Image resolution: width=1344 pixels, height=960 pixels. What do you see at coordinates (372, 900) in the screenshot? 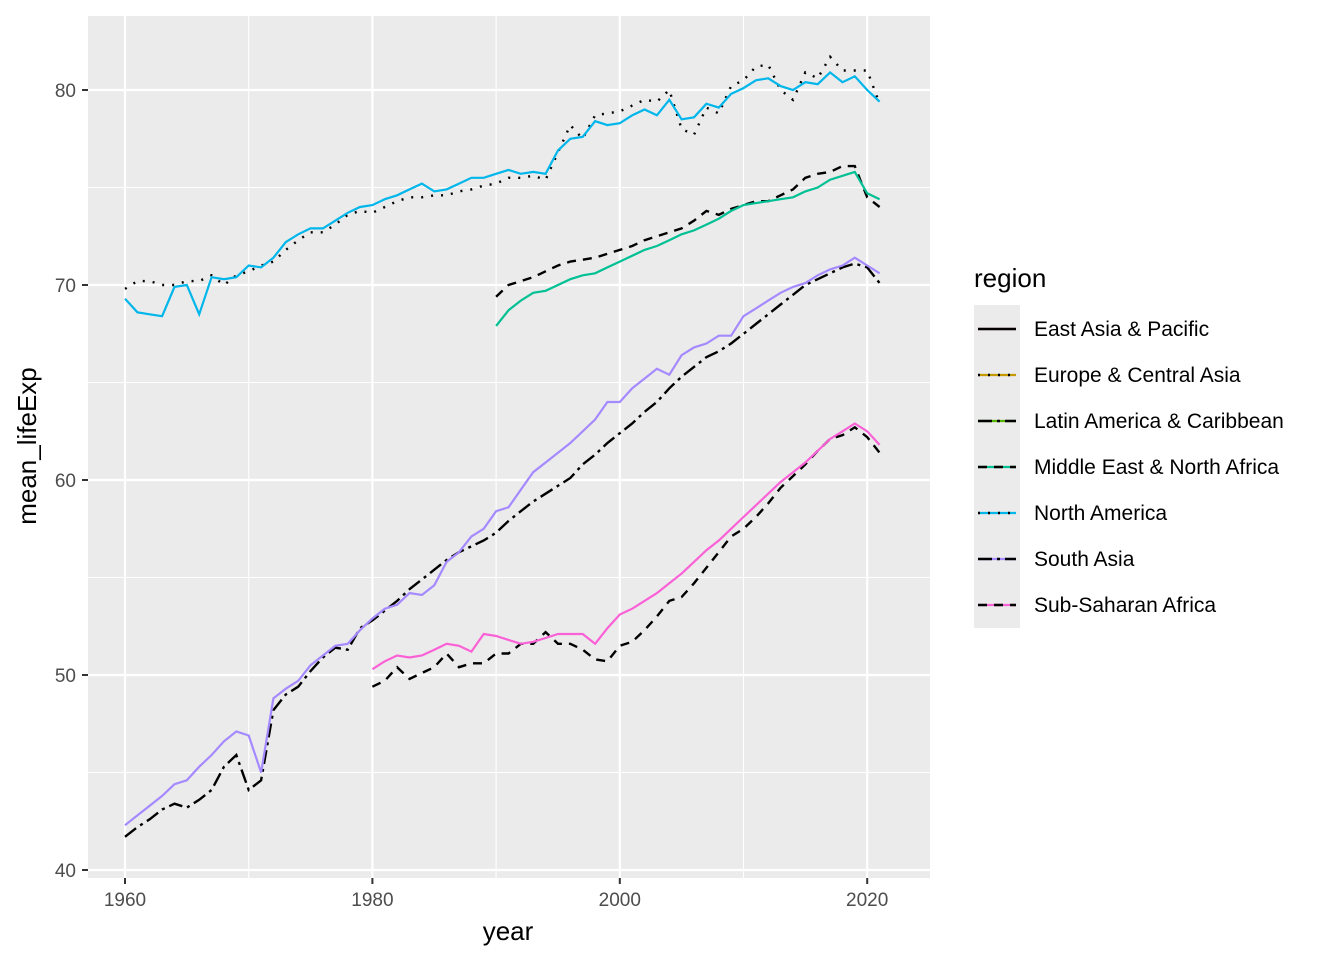
I see `x-tick-label: 1980` at bounding box center [372, 900].